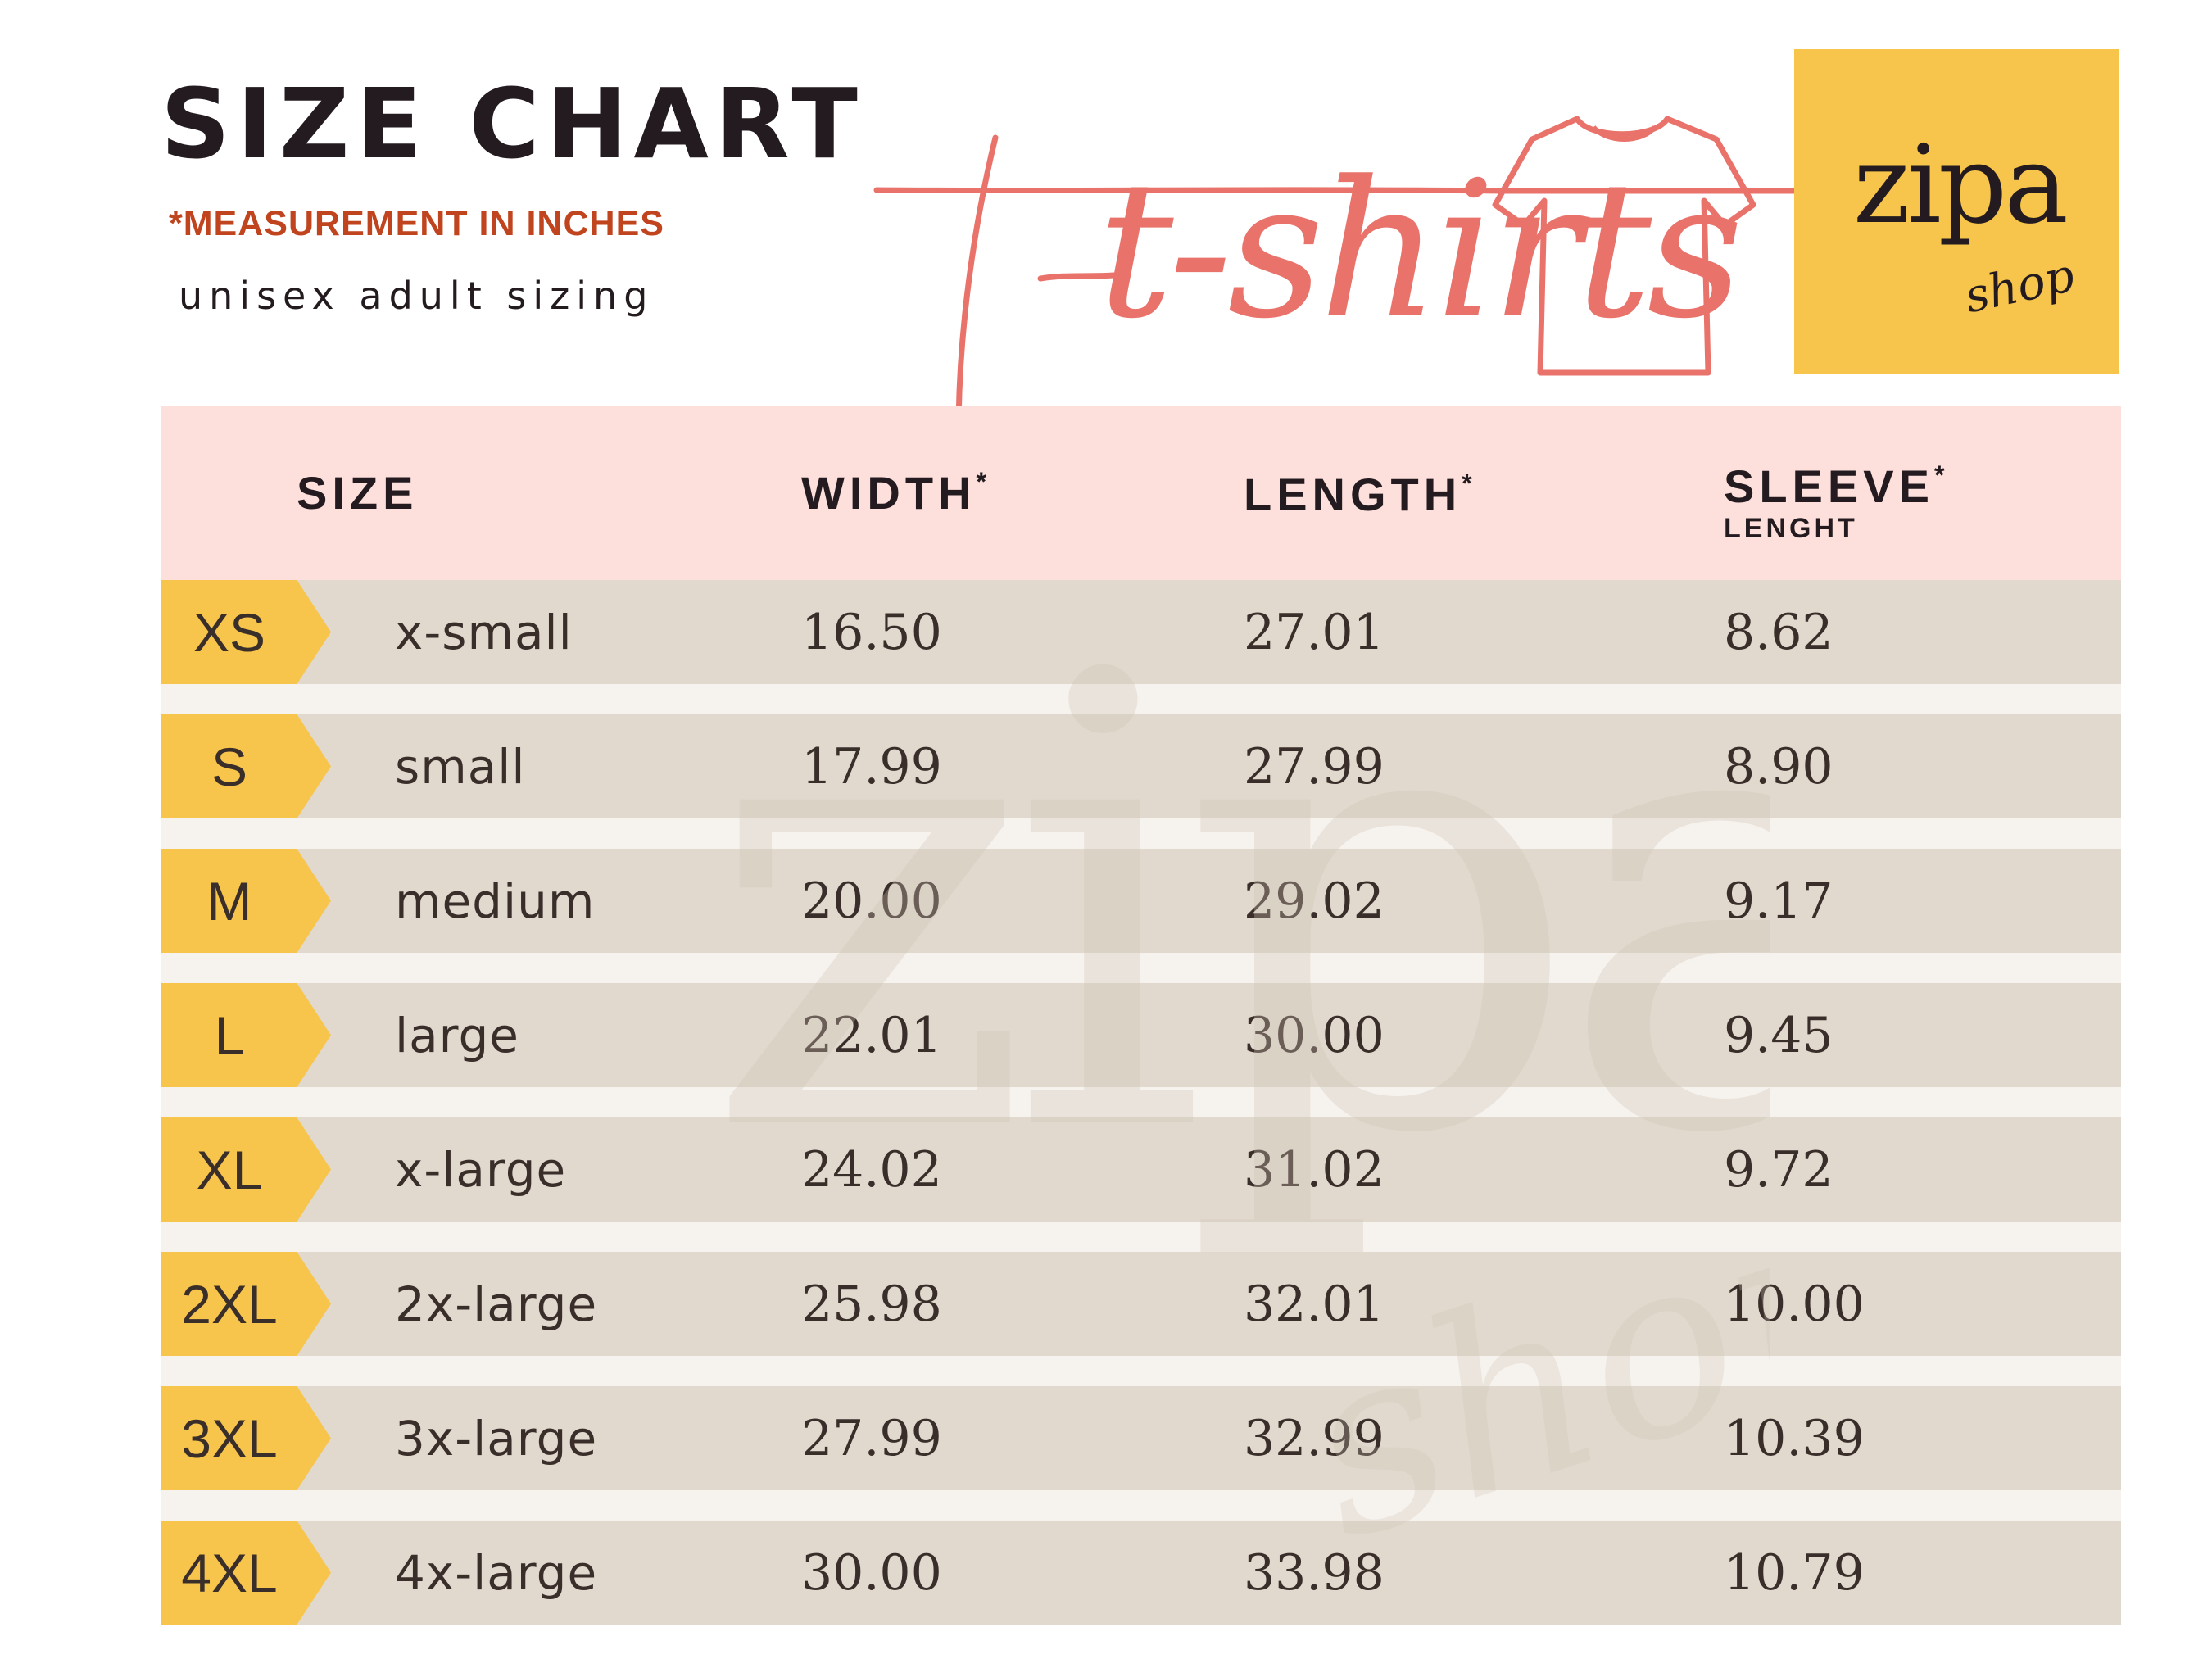  I want to click on size-code: XL, so click(229, 1169).